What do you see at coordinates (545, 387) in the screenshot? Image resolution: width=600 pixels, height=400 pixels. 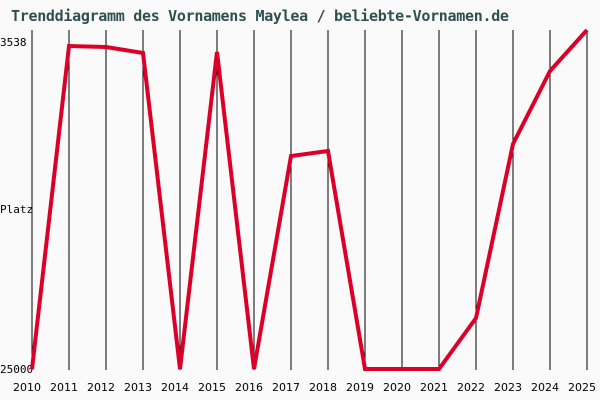 I see `x-tick-label: 2024` at bounding box center [545, 387].